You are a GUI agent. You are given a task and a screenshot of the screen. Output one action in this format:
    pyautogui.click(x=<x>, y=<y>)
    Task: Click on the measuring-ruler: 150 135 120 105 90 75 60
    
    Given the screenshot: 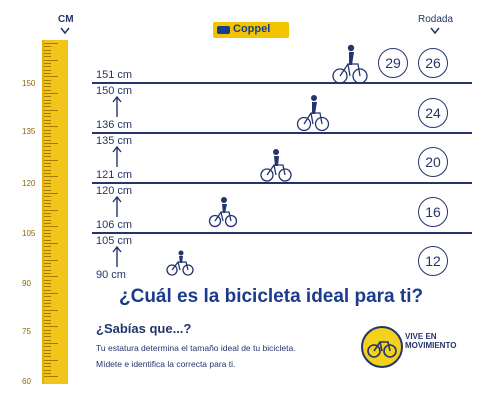 What is the action you would take?
    pyautogui.click(x=45, y=213)
    